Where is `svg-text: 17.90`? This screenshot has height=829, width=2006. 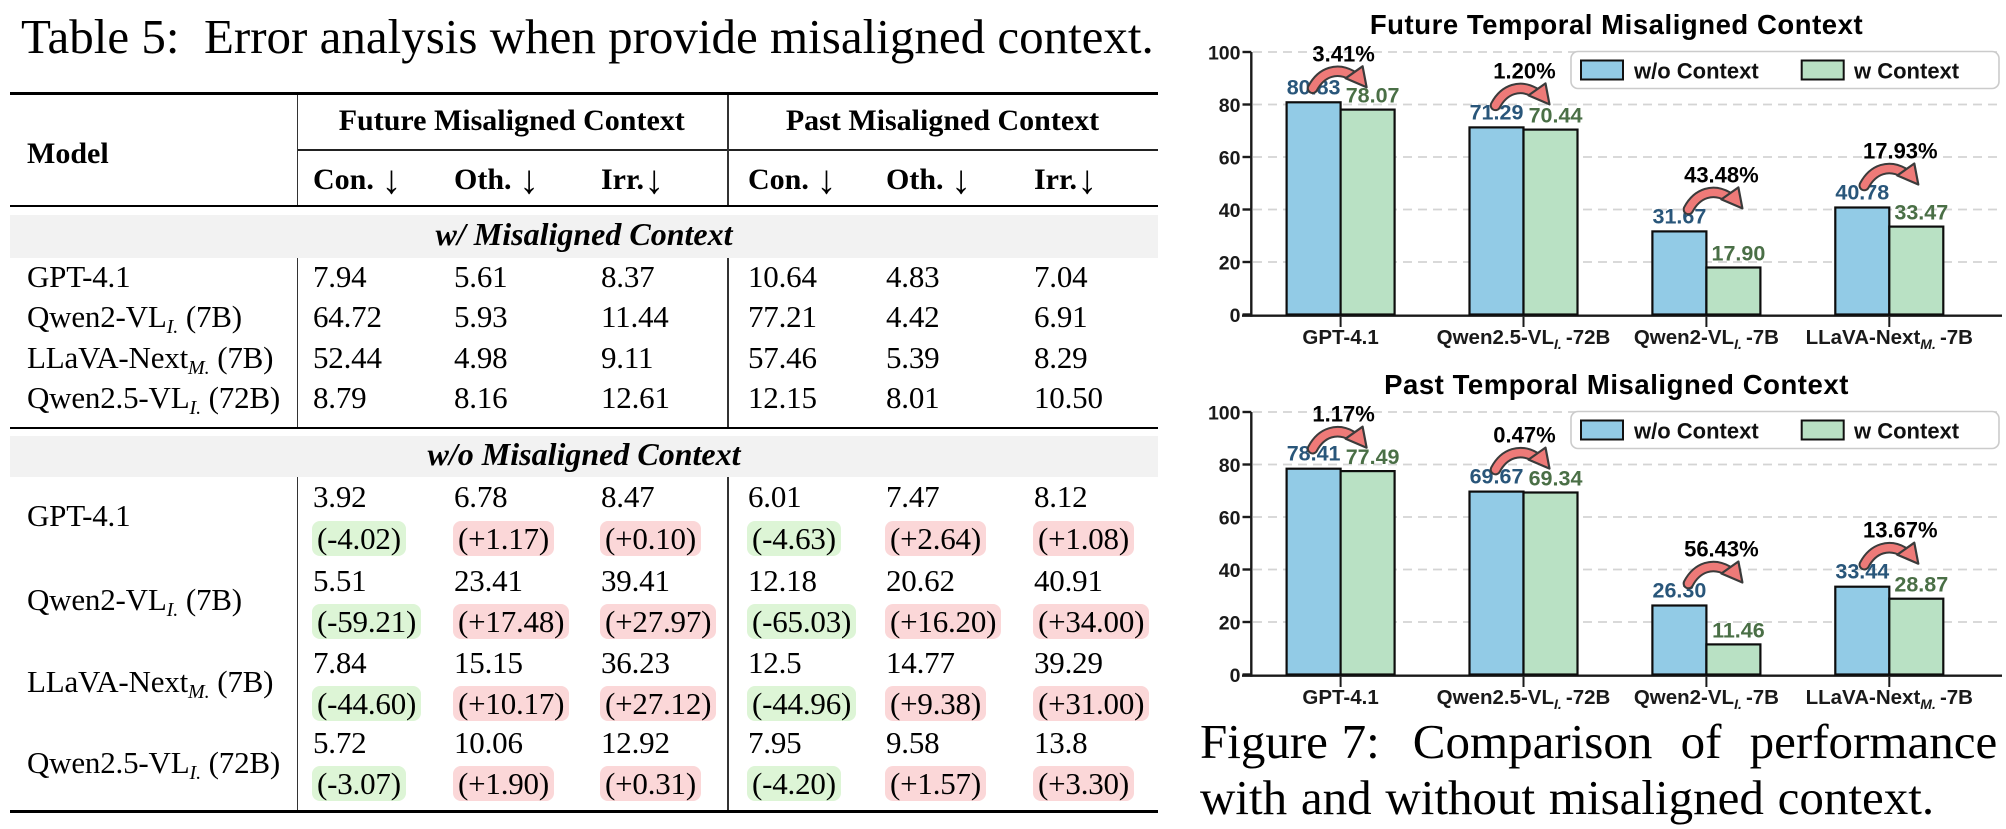
svg-text: 17.90 is located at coordinates (1738, 254).